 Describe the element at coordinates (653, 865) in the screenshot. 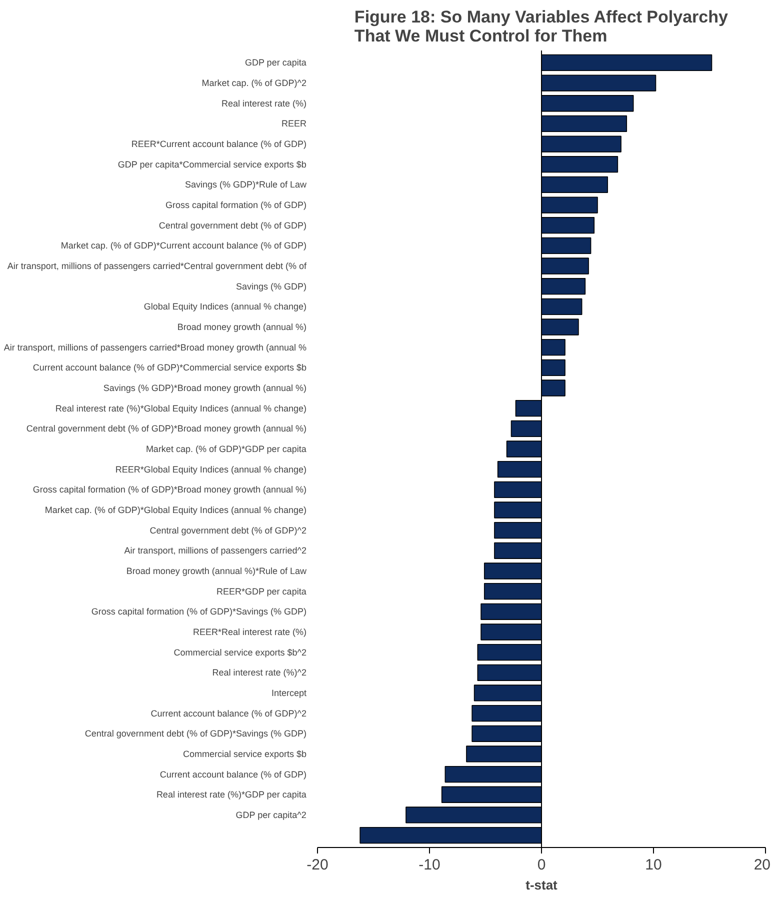

I see `x-tick-label: 10` at that location.